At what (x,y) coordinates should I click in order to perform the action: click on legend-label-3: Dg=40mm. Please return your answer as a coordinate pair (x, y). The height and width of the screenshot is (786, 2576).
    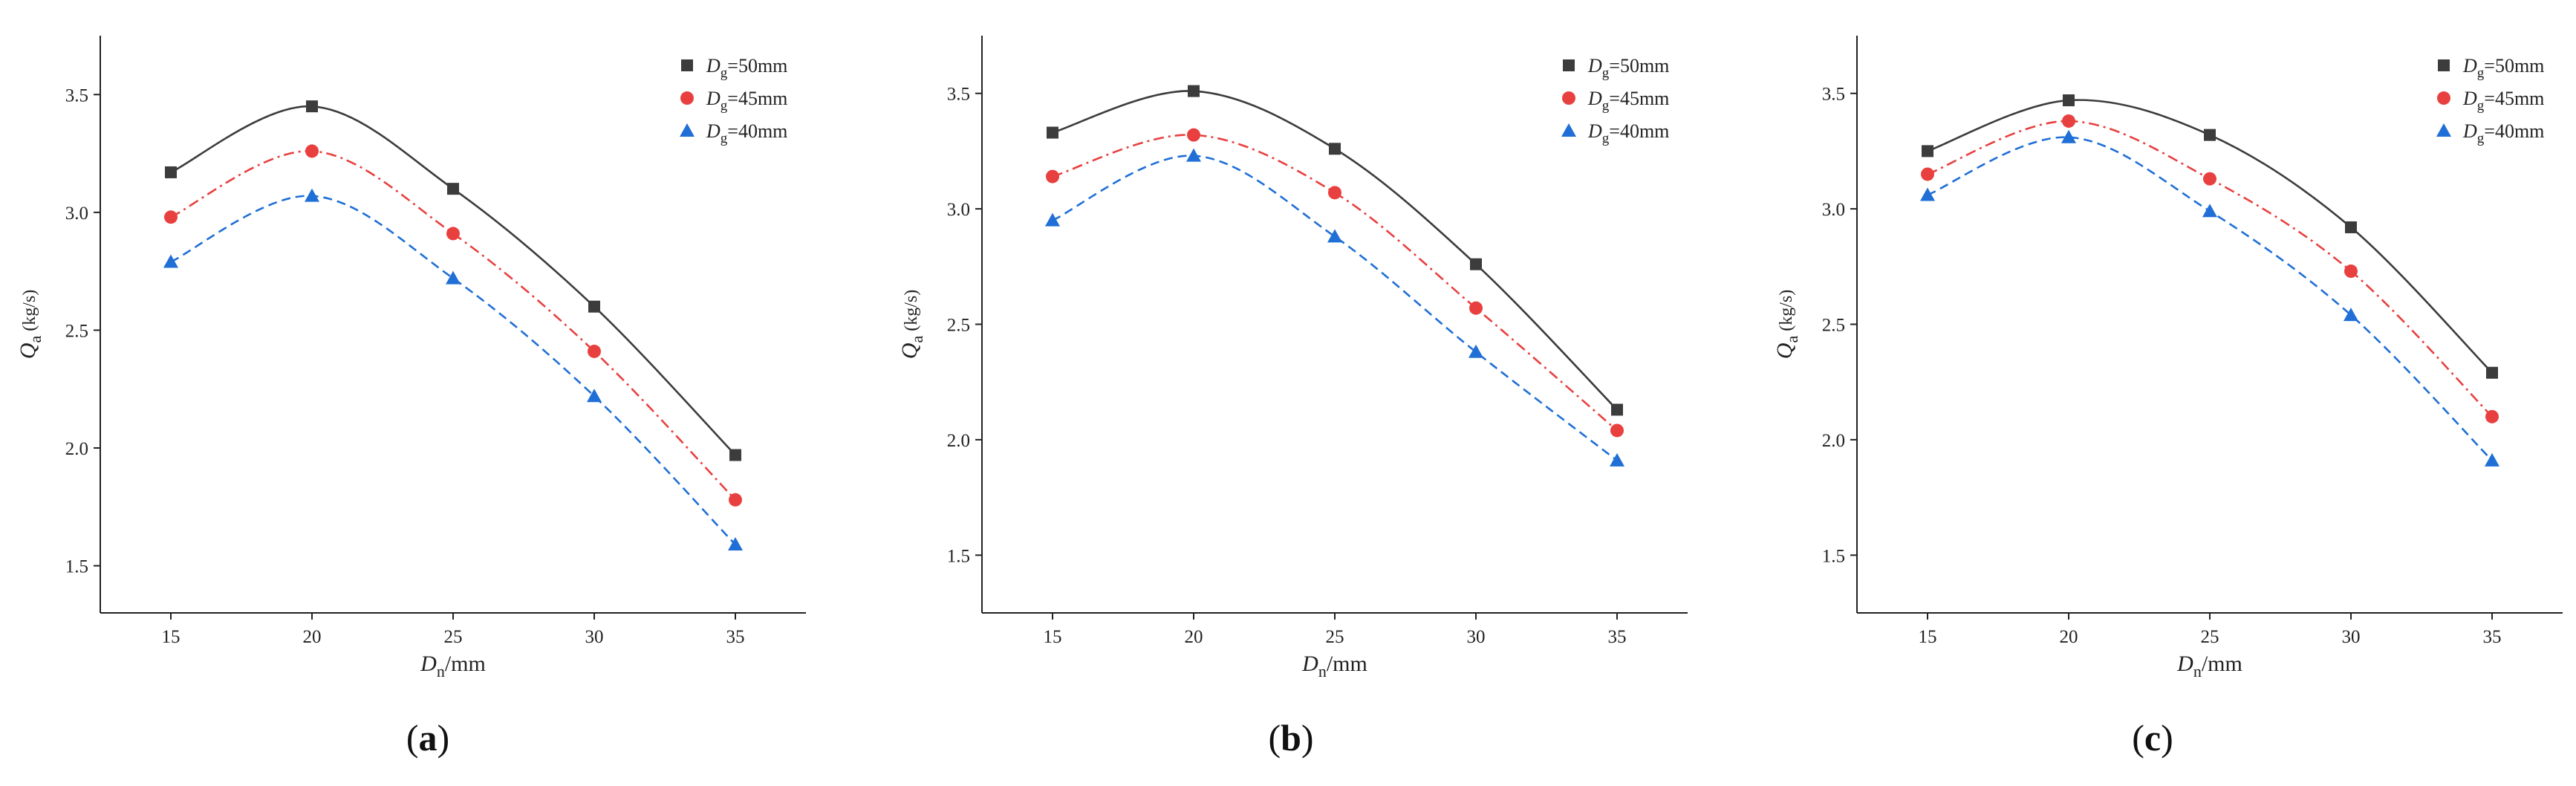
    Looking at the image, I should click on (746, 133).